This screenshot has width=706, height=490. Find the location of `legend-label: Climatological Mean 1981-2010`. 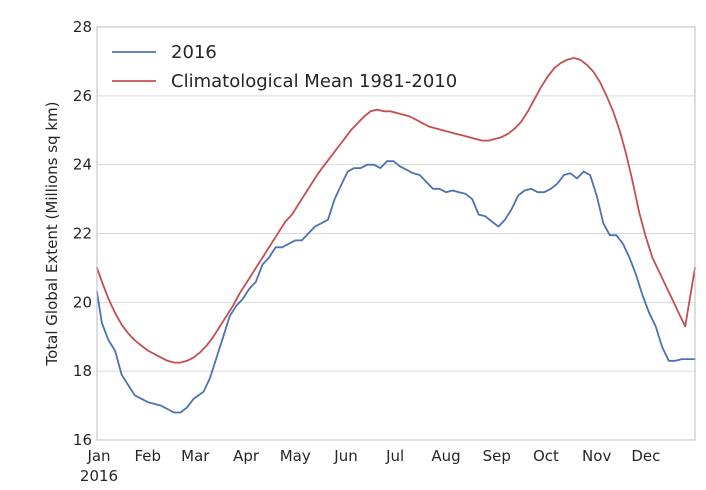

legend-label: Climatological Mean 1981-2010 is located at coordinates (314, 81).